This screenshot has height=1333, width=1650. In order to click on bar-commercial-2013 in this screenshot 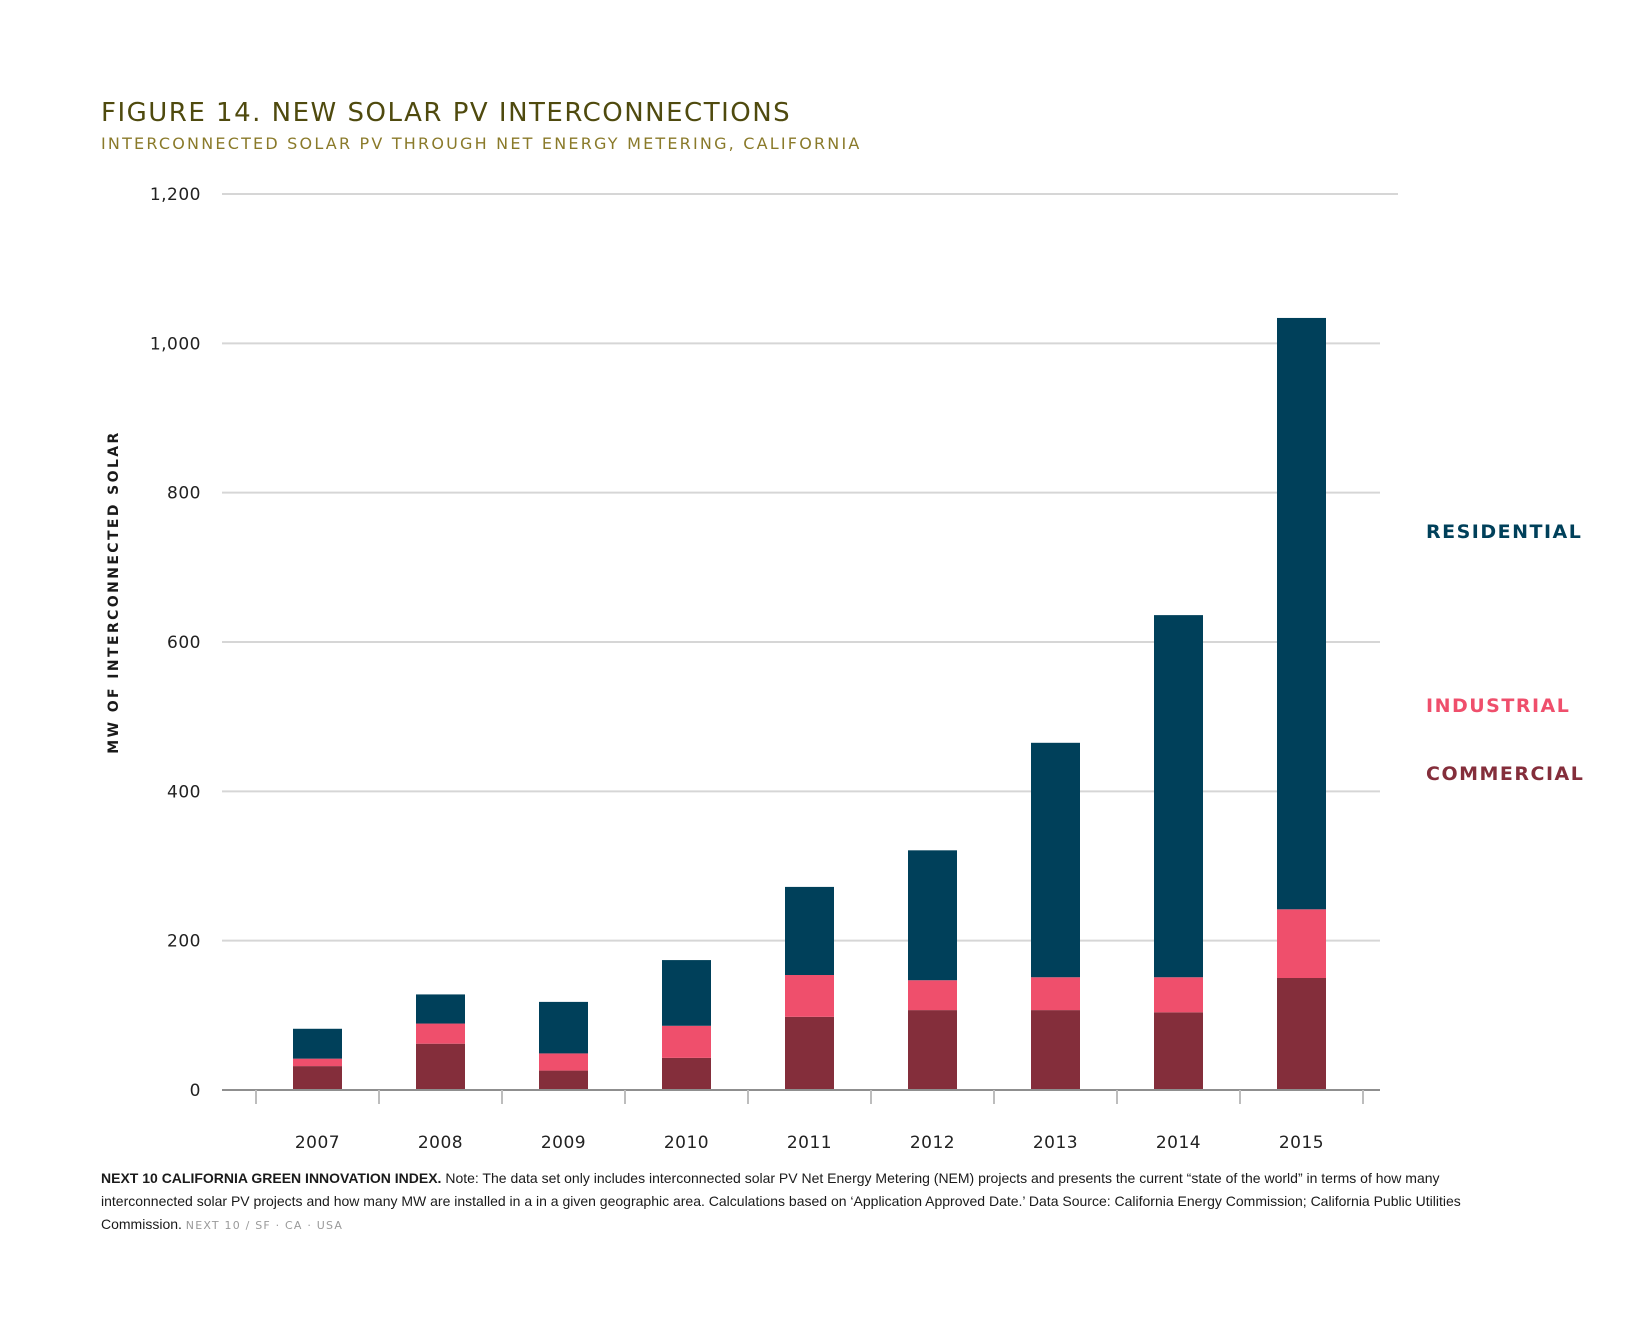, I will do `click(1055, 1050)`.